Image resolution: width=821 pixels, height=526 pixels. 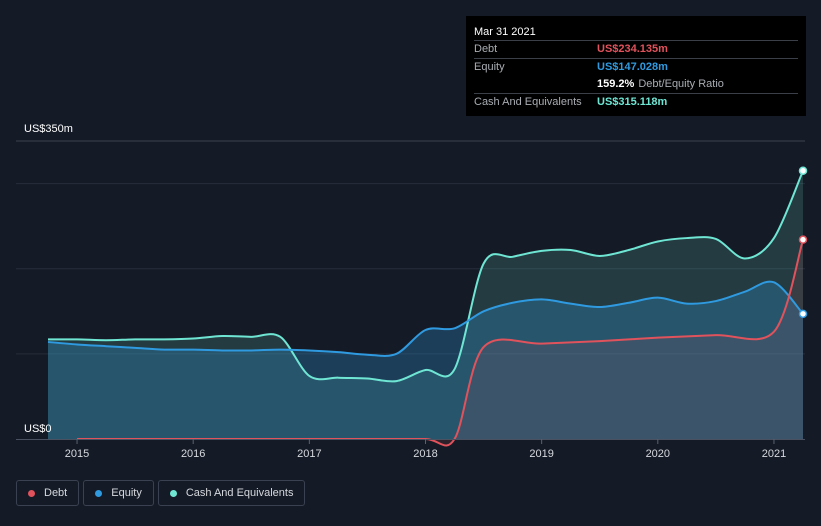 What do you see at coordinates (77, 454) in the screenshot?
I see `x-tick-label: 2015` at bounding box center [77, 454].